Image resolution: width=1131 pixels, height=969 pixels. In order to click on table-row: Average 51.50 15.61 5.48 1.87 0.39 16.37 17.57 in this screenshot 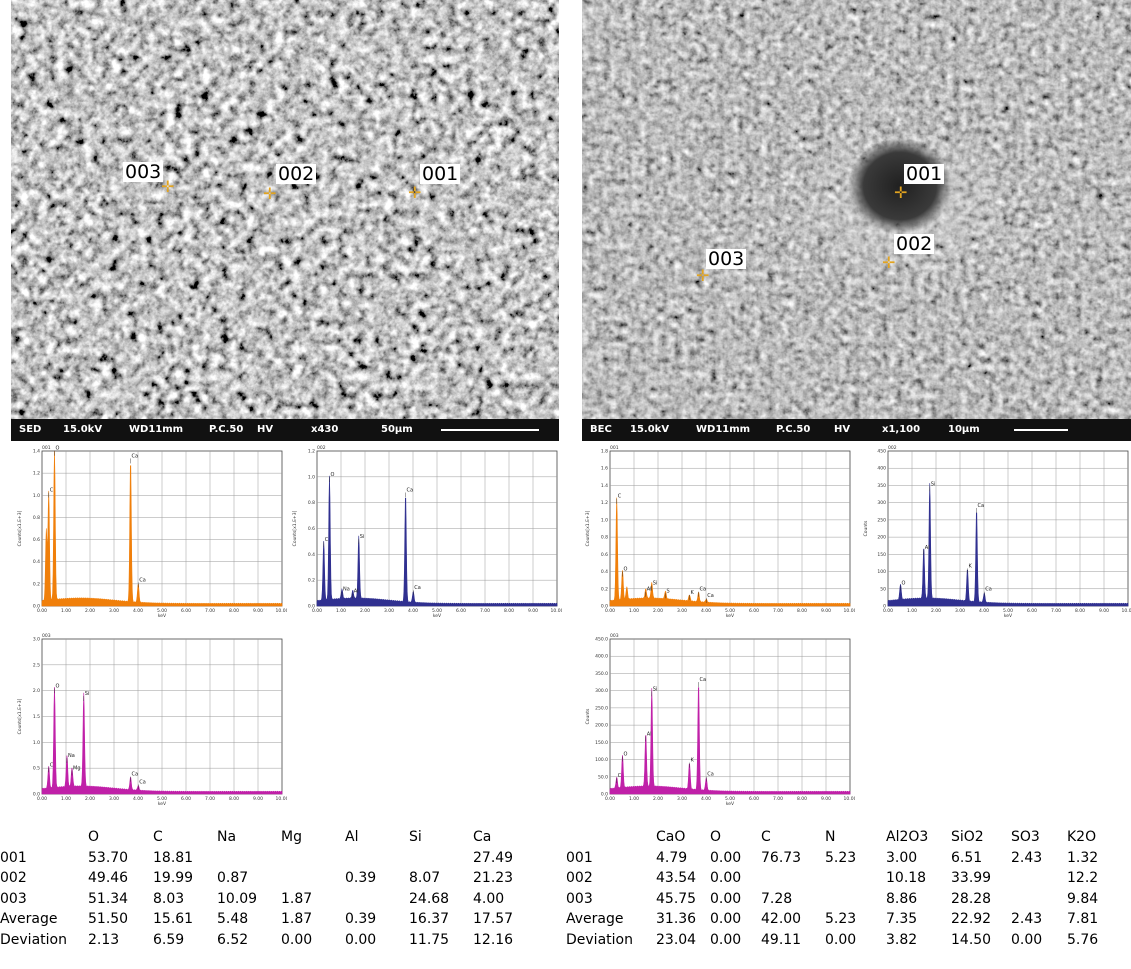, I will do `click(266, 919)`.